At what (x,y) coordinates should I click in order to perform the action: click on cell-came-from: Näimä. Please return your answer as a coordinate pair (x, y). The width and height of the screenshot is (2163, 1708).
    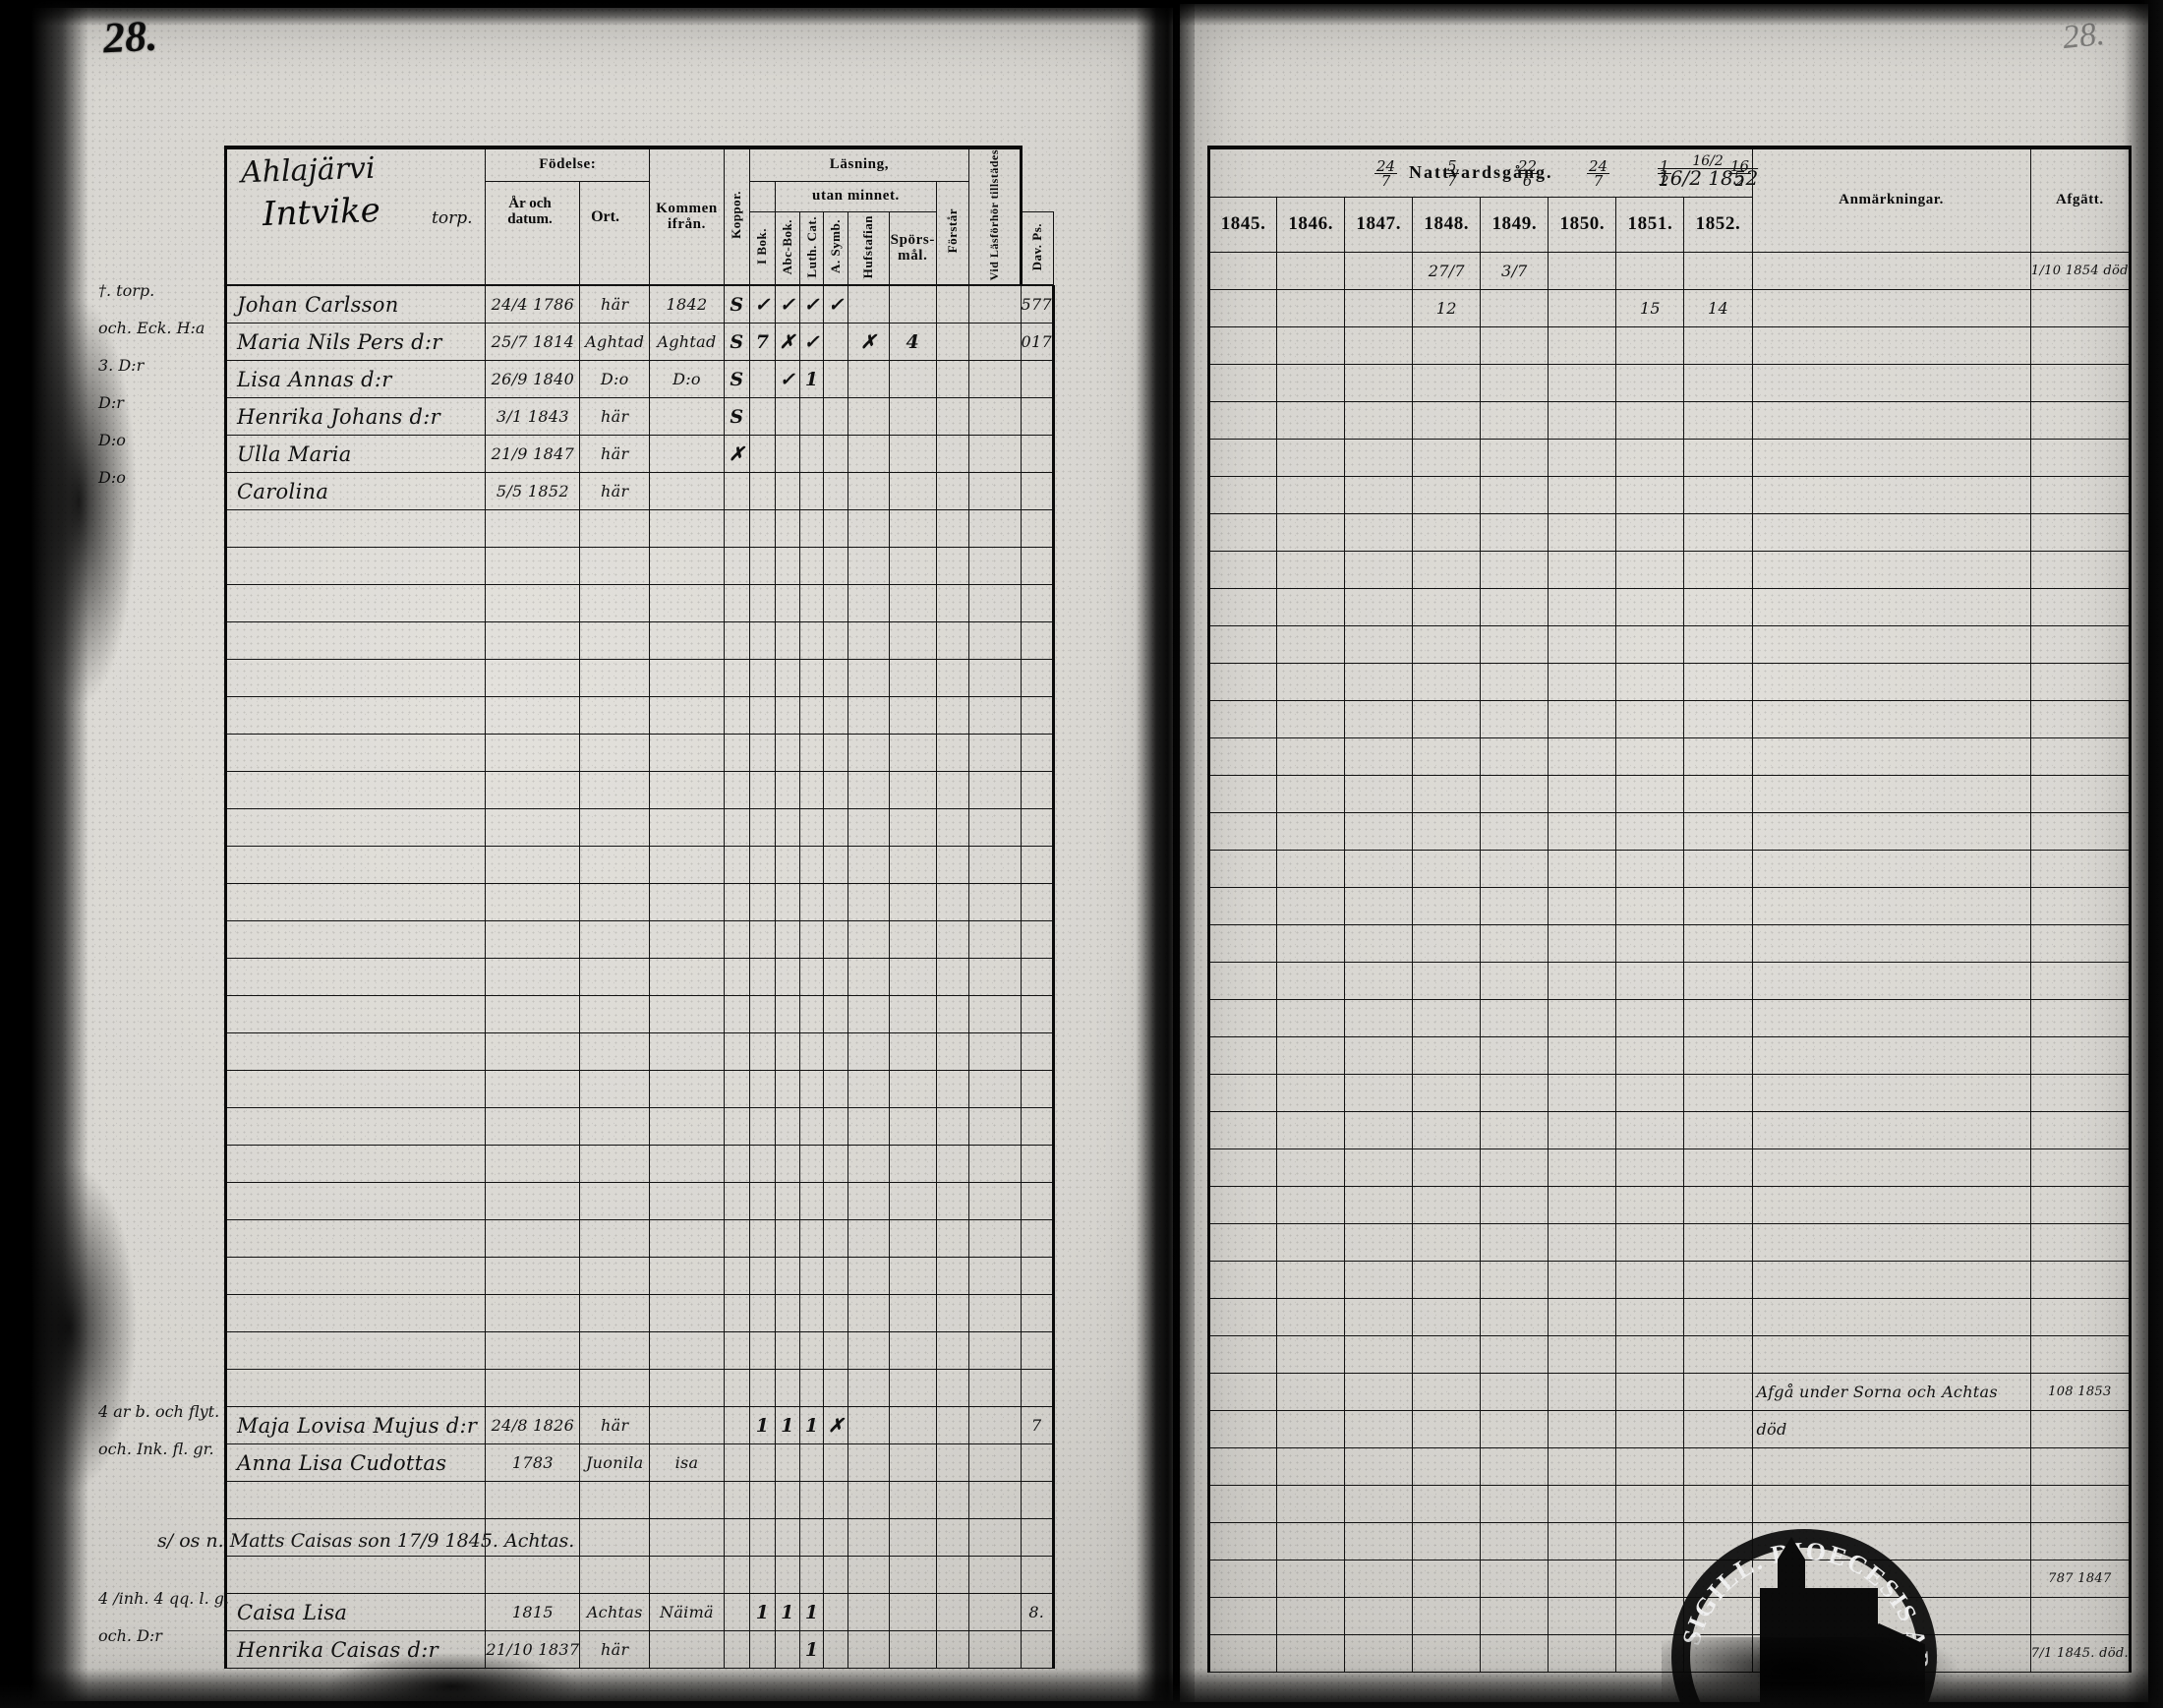
    Looking at the image, I should click on (687, 1612).